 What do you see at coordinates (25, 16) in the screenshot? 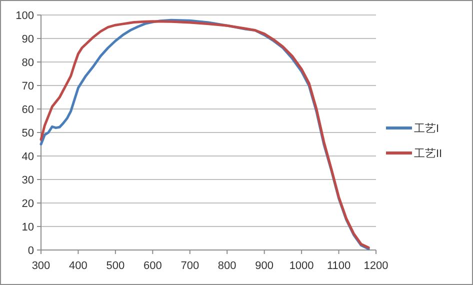
I see `y-tick-label: 100` at bounding box center [25, 16].